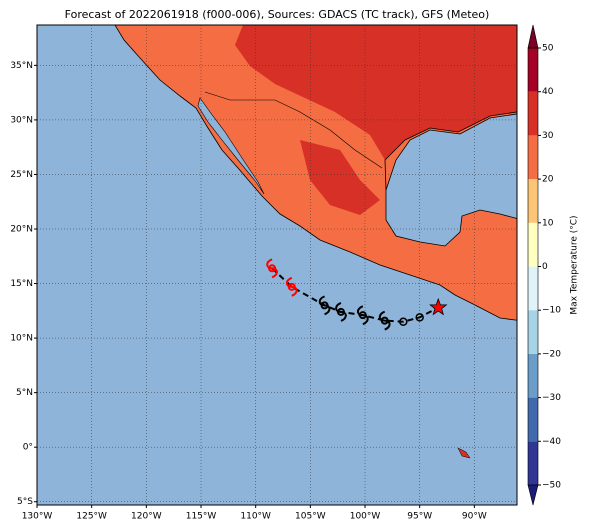 The width and height of the screenshot is (592, 529). What do you see at coordinates (551, 354) in the screenshot?
I see `colorbar-tick-label: −20` at bounding box center [551, 354].